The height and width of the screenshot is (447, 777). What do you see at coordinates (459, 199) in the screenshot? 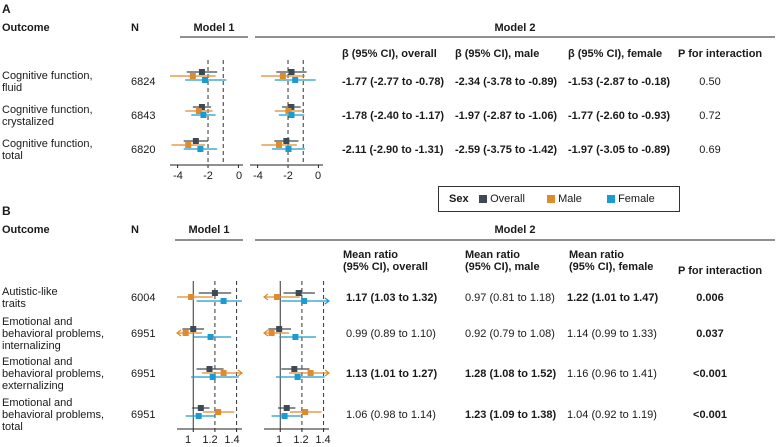
I see `legend-title: Sex` at bounding box center [459, 199].